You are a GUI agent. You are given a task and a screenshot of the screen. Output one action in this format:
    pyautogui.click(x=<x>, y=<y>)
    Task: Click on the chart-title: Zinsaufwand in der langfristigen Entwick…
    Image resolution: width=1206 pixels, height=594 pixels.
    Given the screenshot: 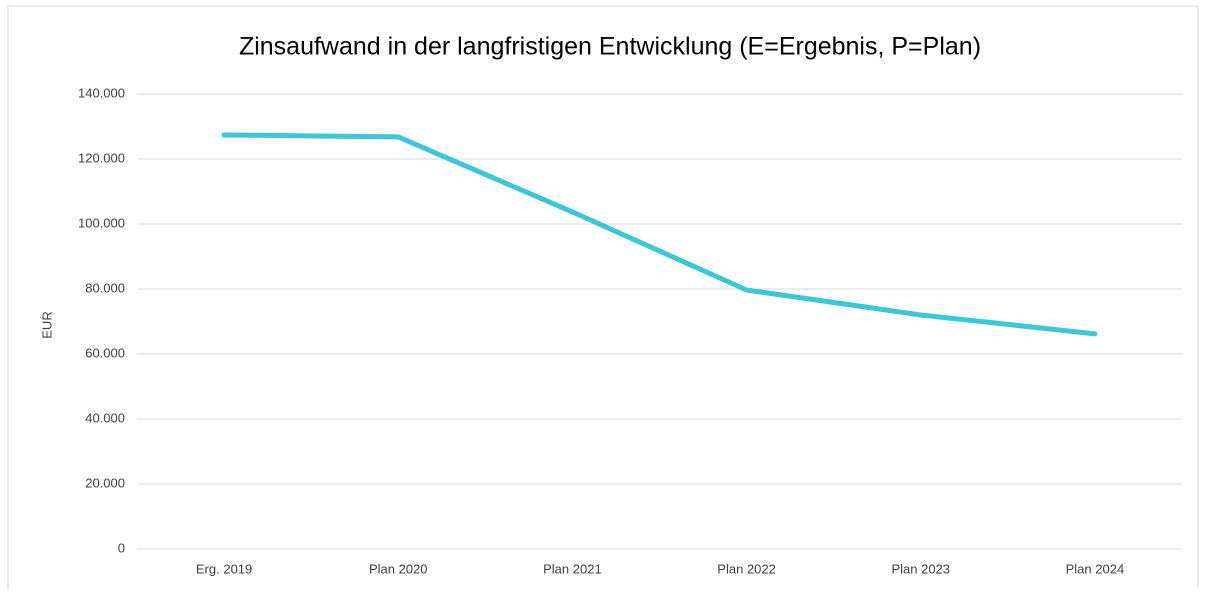 What is the action you would take?
    pyautogui.click(x=610, y=47)
    